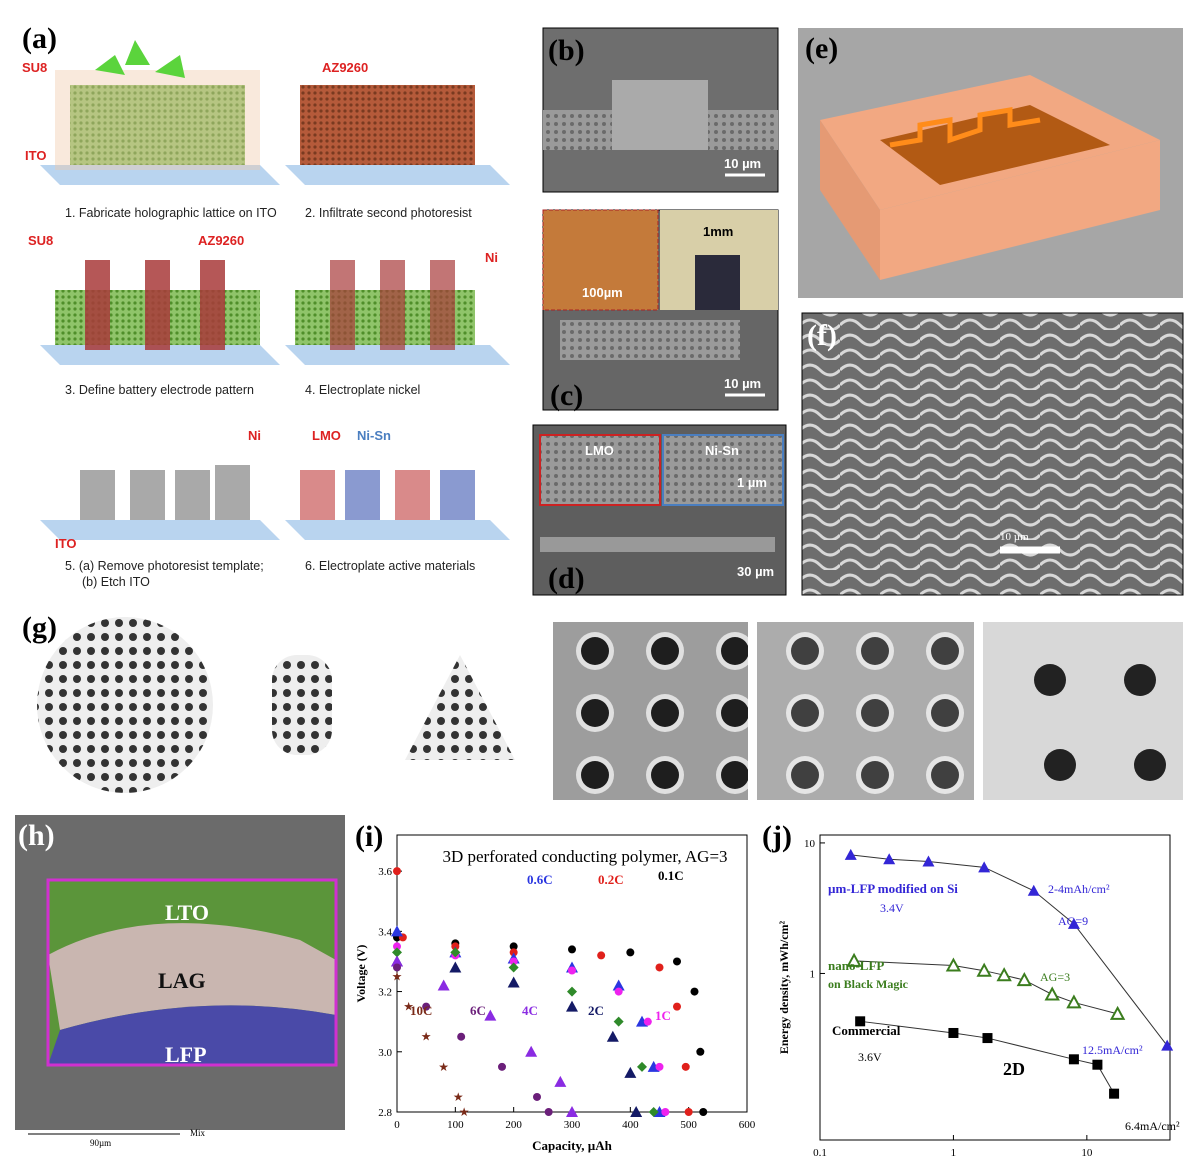 This screenshot has width=1193, height=1161. I want to click on callout: ITO, so click(35, 155).